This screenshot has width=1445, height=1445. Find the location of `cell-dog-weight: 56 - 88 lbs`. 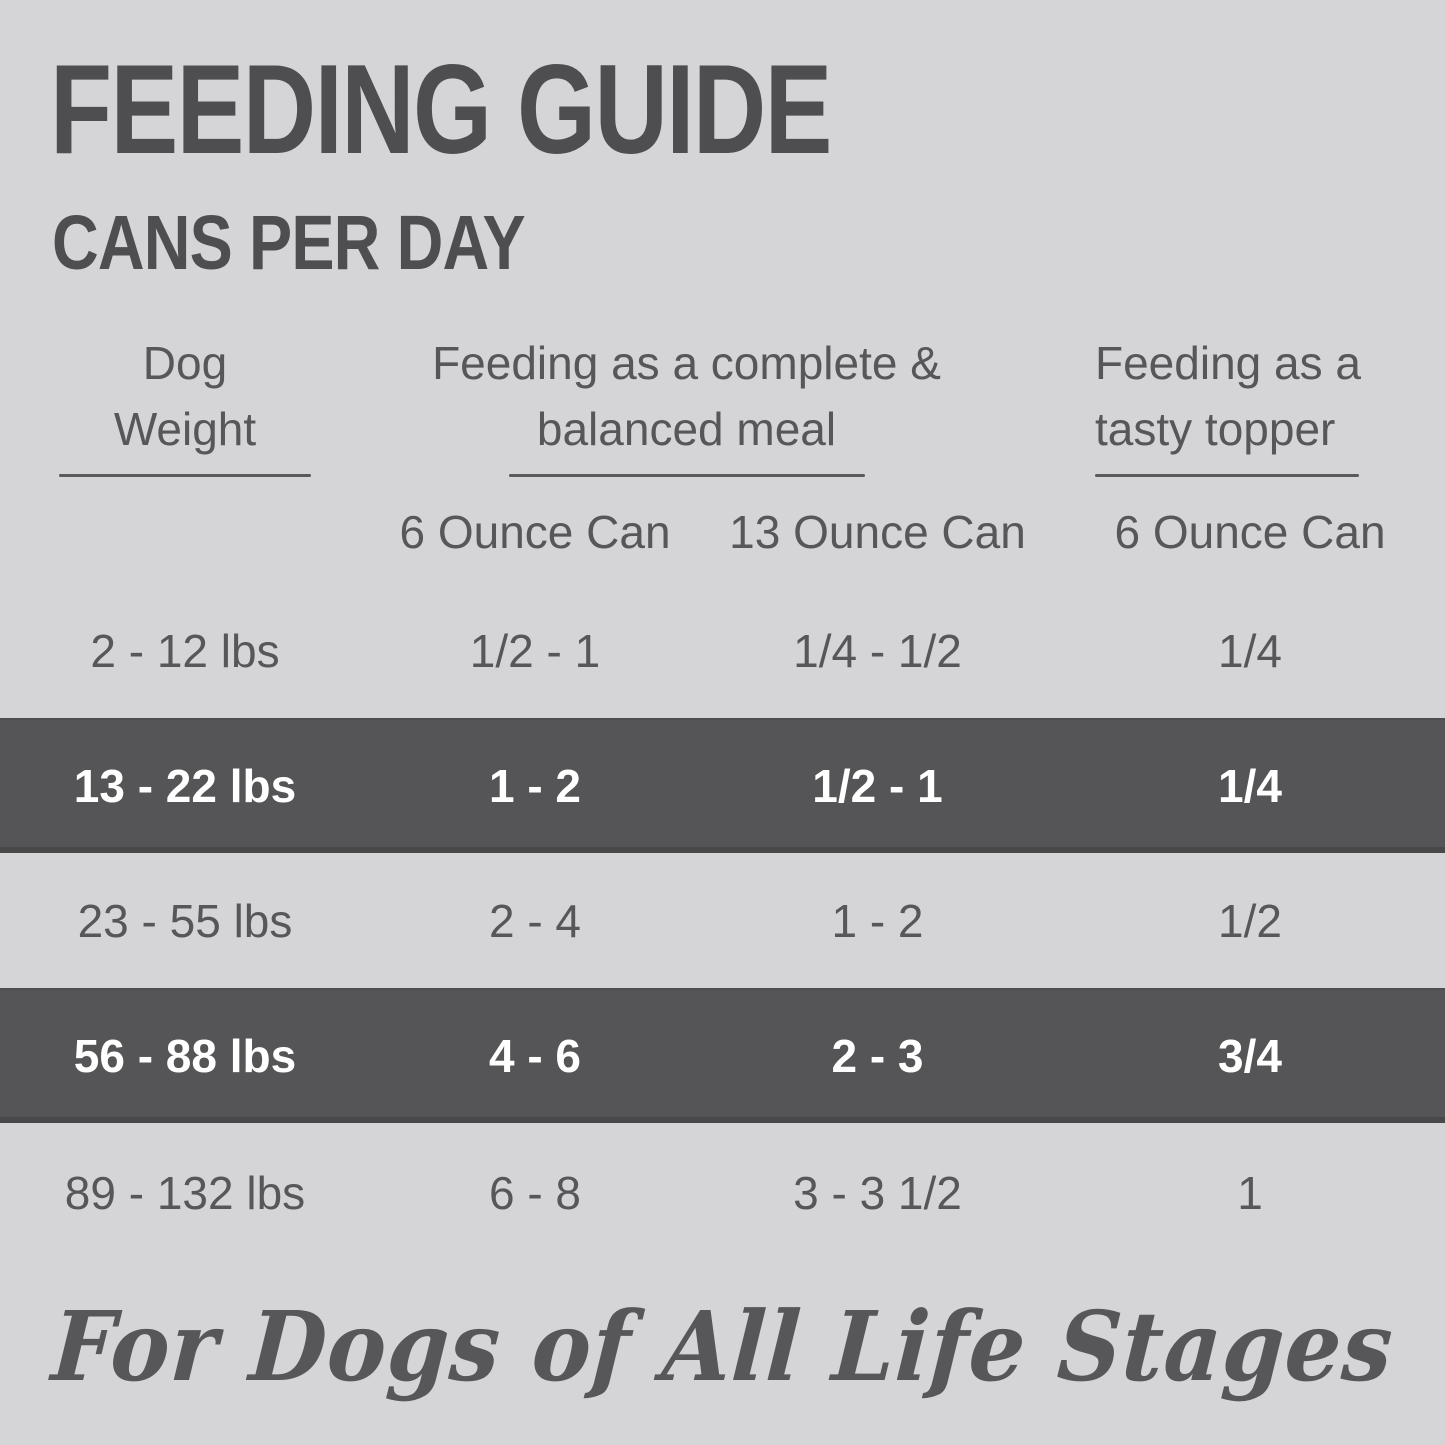

cell-dog-weight: 56 - 88 lbs is located at coordinates (185, 1055).